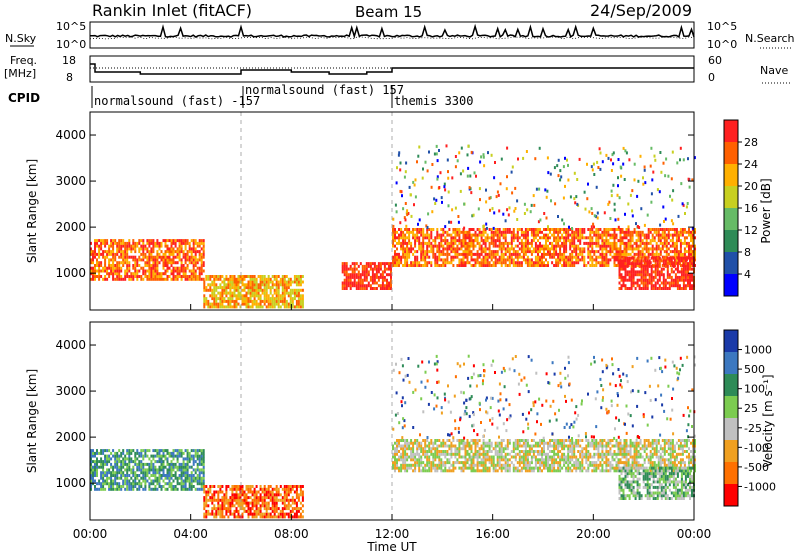 This screenshot has height=554, width=800. I want to click on colorbar-tick-label: 12, so click(751, 230).